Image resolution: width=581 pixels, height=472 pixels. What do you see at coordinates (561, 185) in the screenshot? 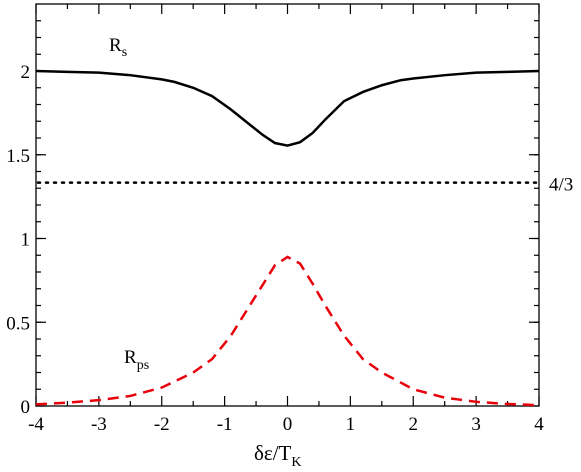
I see `reference-line-label: 4/3` at bounding box center [561, 185].